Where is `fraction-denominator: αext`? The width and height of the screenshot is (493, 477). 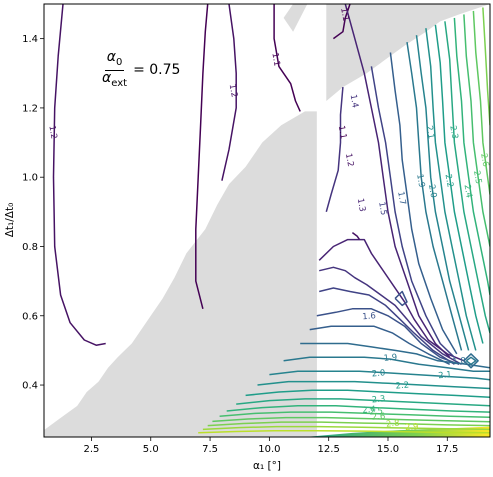 fraction-denominator: αext is located at coordinates (114, 80).